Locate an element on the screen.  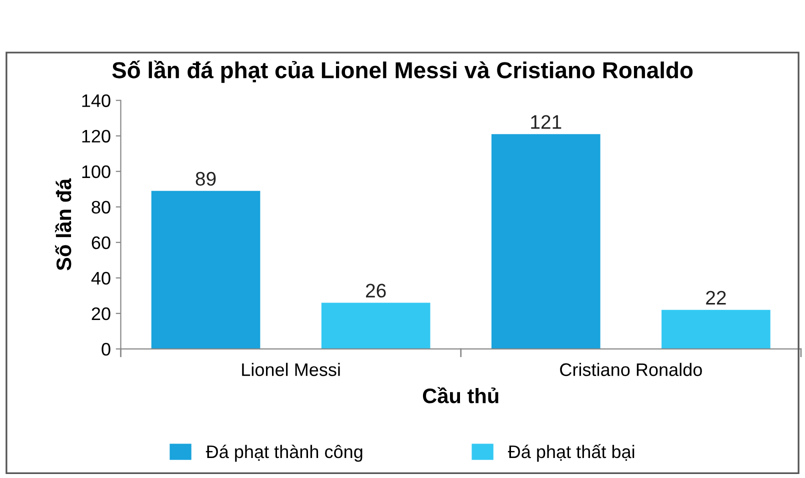
y-tick-label: 140 is located at coordinates (96, 101).